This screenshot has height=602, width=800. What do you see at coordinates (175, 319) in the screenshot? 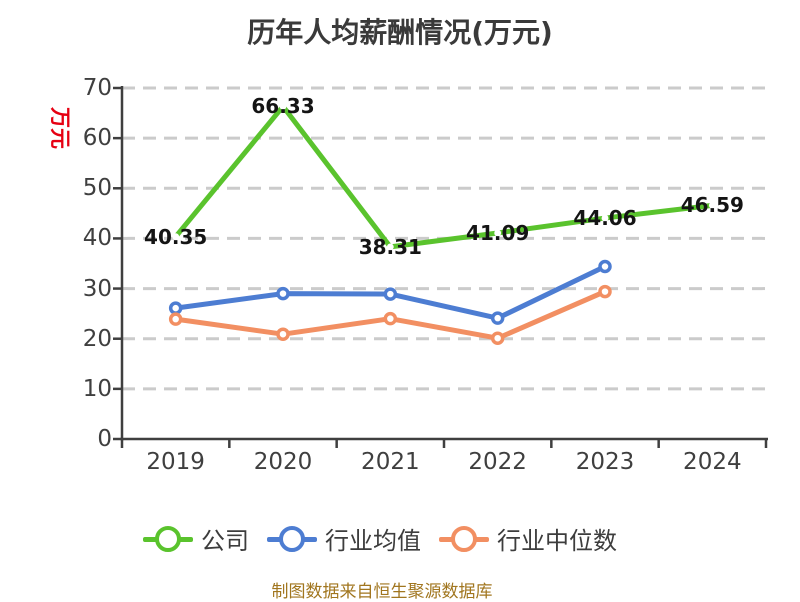
I see `industry-median-point-2019` at bounding box center [175, 319].